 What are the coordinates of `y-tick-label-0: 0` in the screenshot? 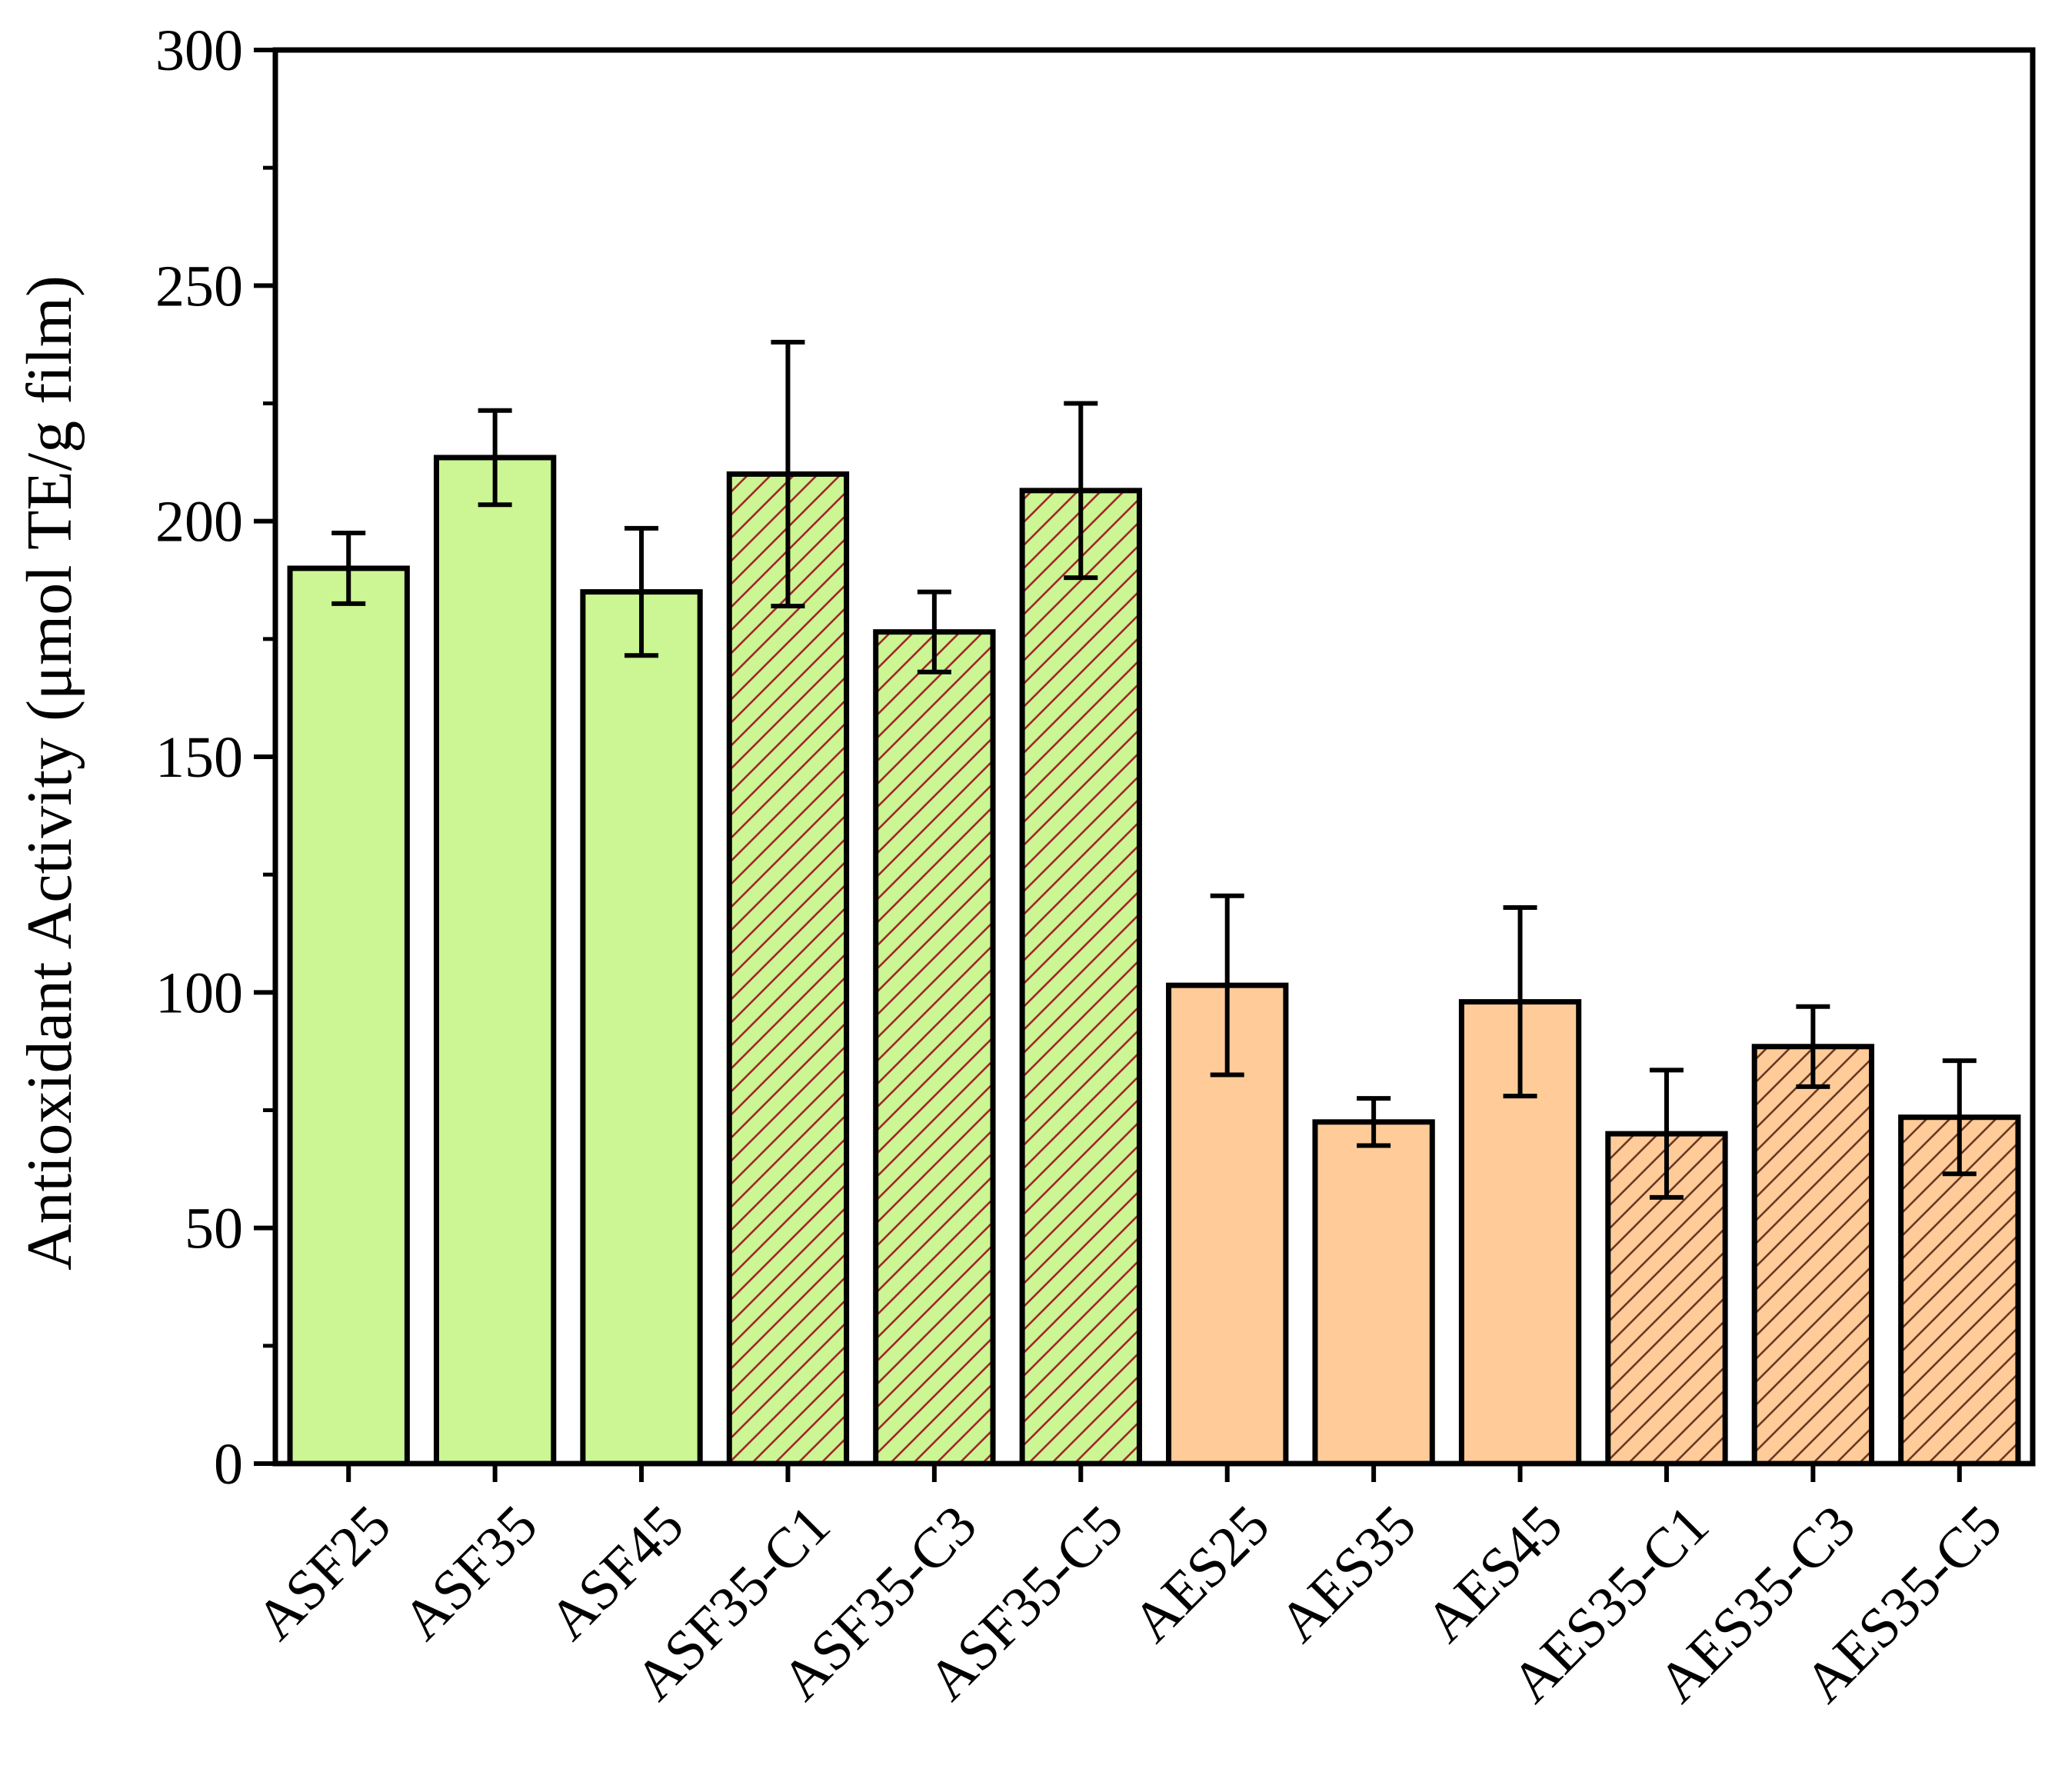 It's located at (228, 1464).